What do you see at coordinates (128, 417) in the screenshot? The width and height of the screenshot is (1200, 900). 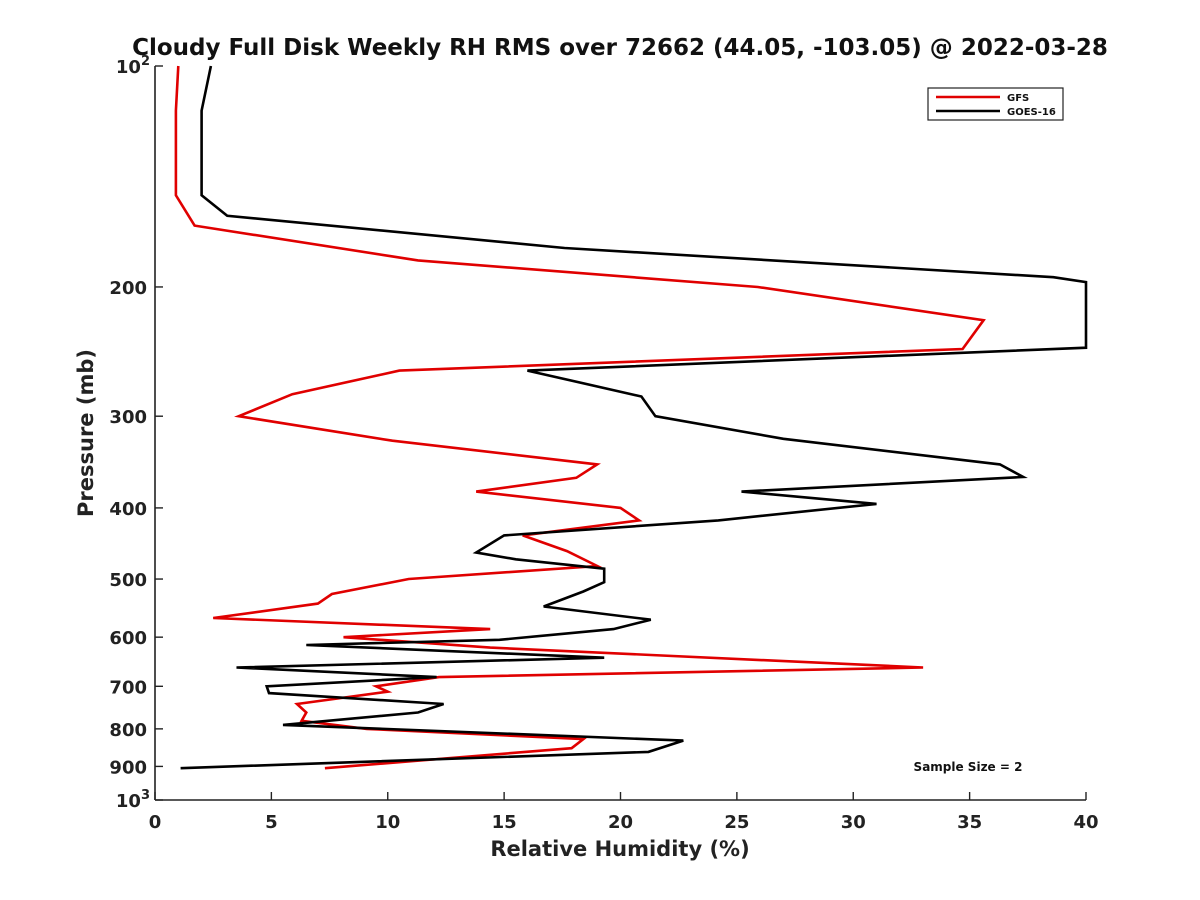 I see `y-tick-label: 300` at bounding box center [128, 417].